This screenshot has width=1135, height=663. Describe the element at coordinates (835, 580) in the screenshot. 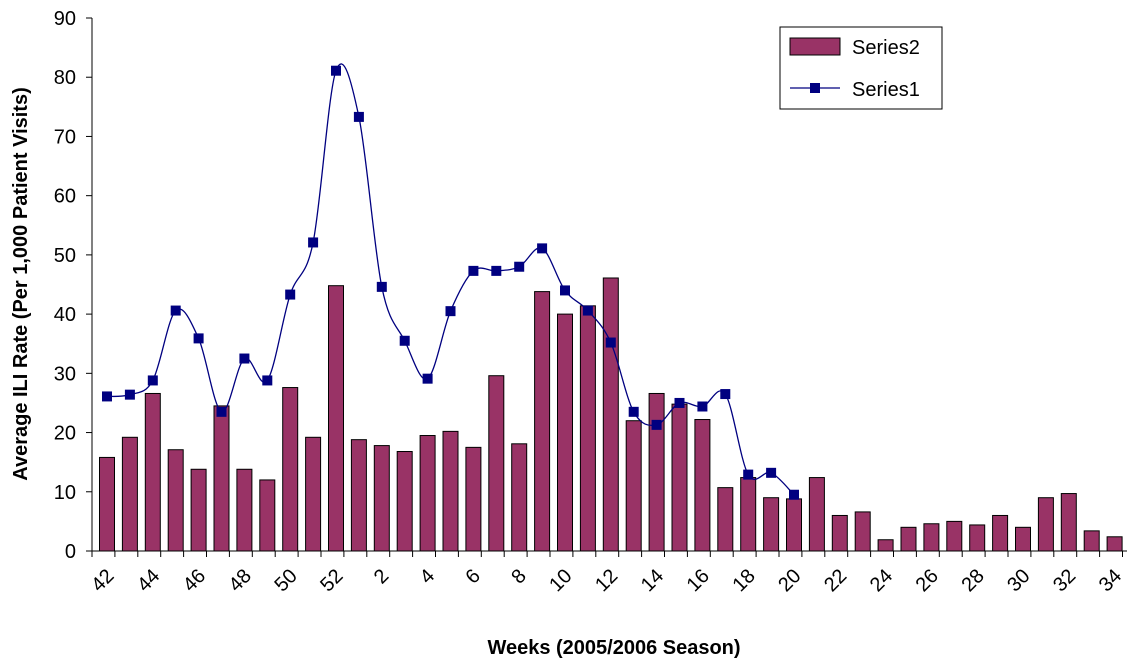

I see `x-tick-label: 22` at that location.